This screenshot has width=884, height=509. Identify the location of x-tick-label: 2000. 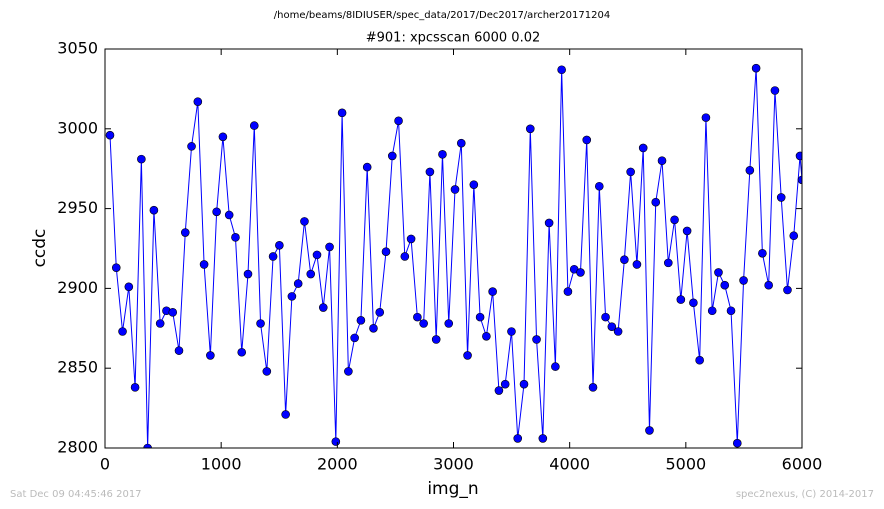
(337, 464).